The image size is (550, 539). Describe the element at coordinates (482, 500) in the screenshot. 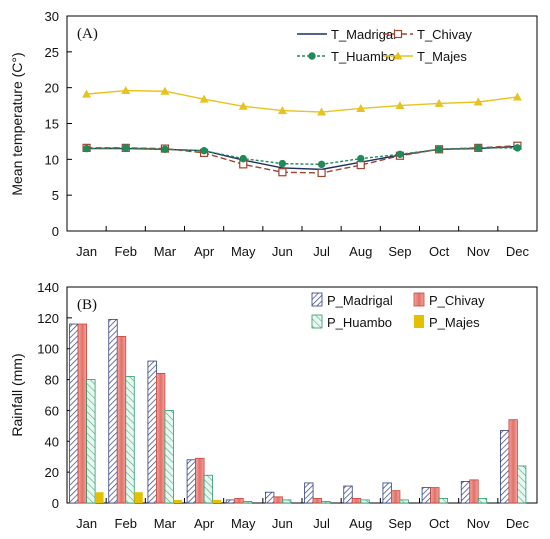

I see `bar-p-huambo-nov` at that location.